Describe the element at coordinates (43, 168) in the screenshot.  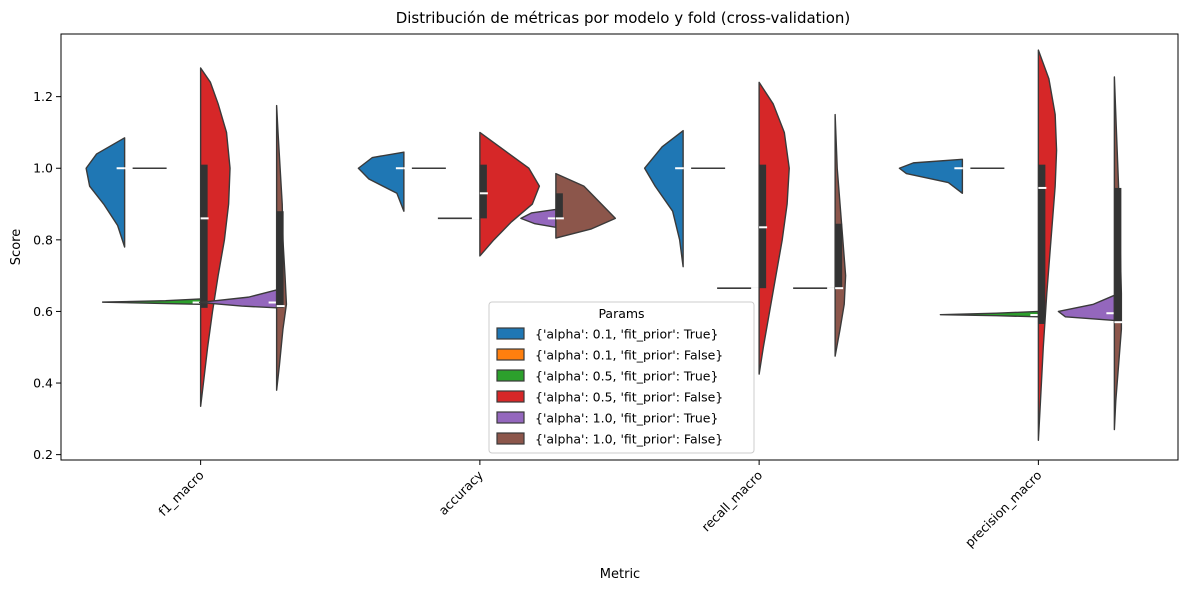
I see `y-tick-label: 1.0` at that location.